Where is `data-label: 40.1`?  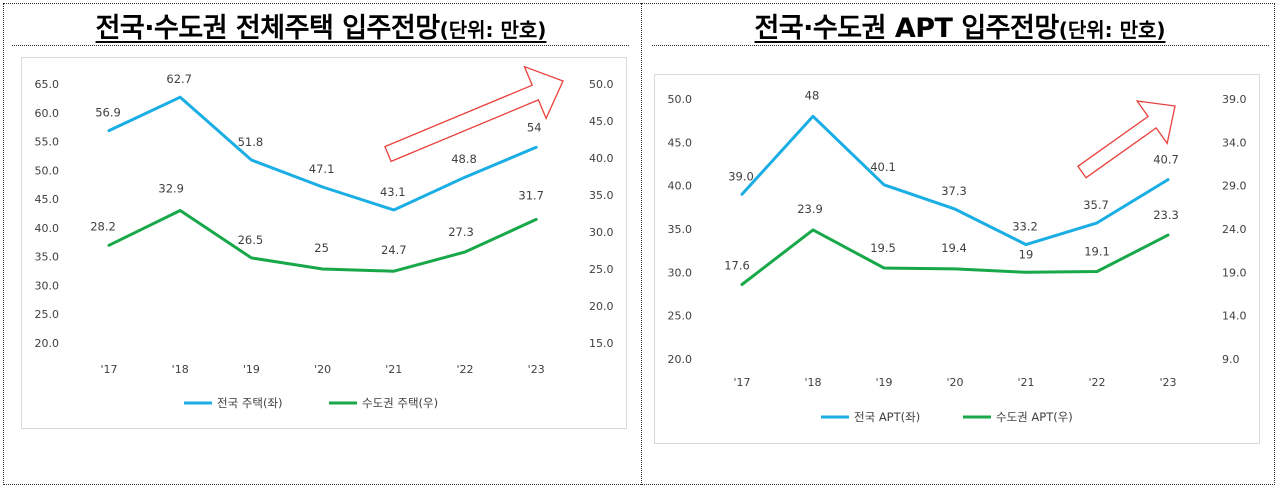 data-label: 40.1 is located at coordinates (883, 167).